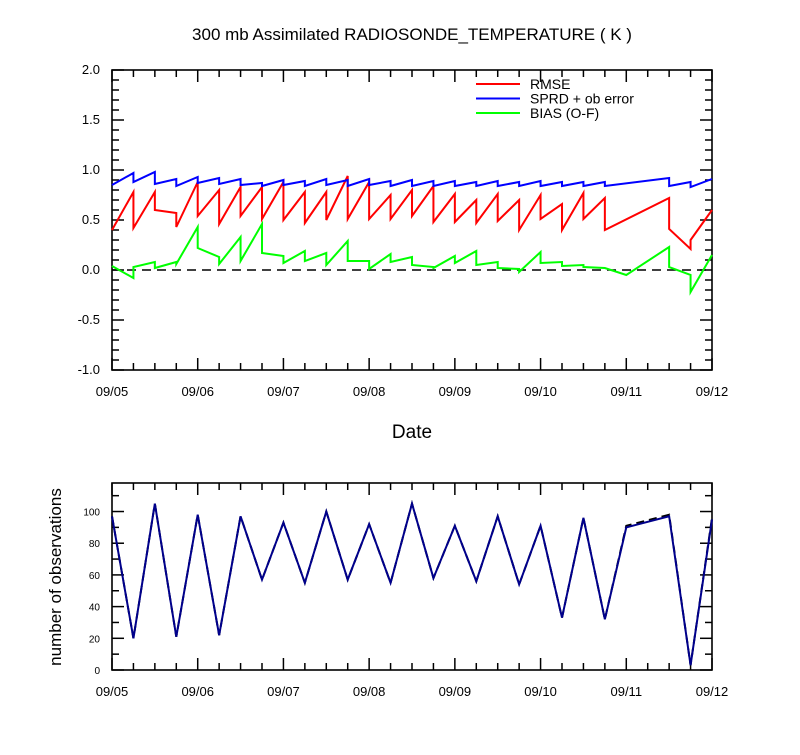 Image resolution: width=800 pixels, height=755 pixels. What do you see at coordinates (412, 179) in the screenshot?
I see `series-line-sprd-ob-error` at bounding box center [412, 179].